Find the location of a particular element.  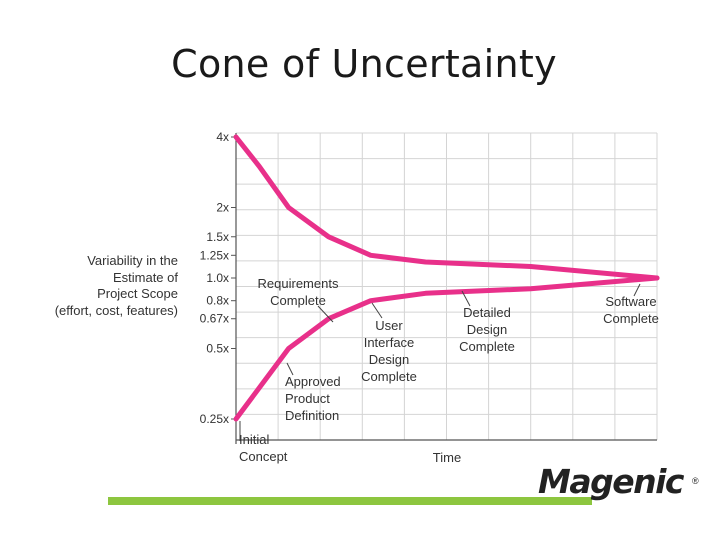

y-tick-label: 4x is located at coordinates (222, 137).